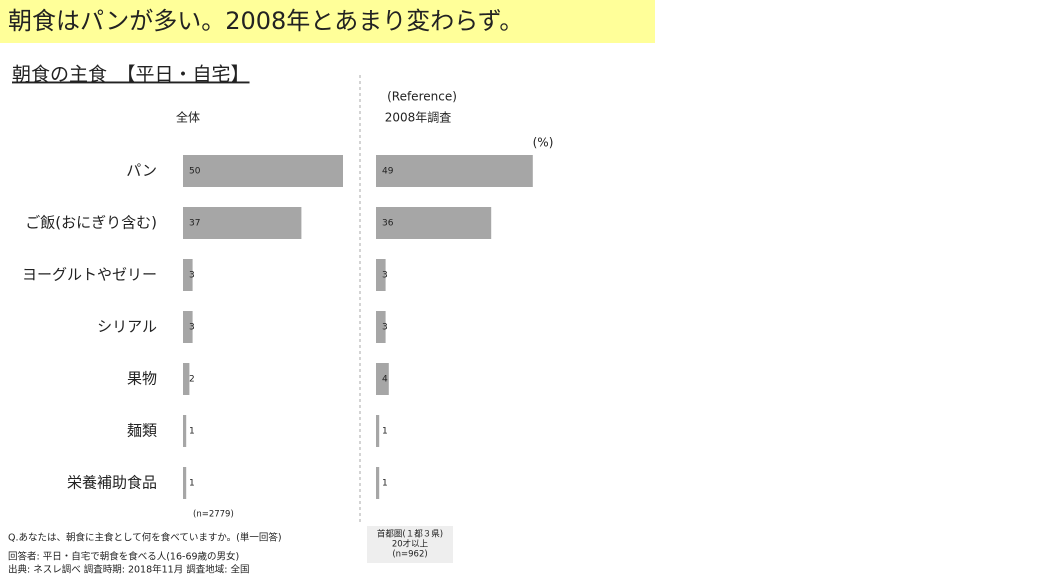 The height and width of the screenshot is (585, 1040). I want to click on category-label: パン, so click(141, 171).